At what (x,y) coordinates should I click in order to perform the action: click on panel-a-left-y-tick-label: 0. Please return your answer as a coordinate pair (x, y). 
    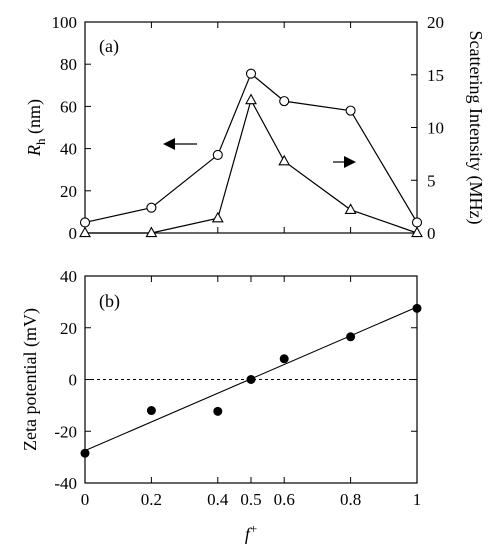
    Looking at the image, I should click on (73, 233).